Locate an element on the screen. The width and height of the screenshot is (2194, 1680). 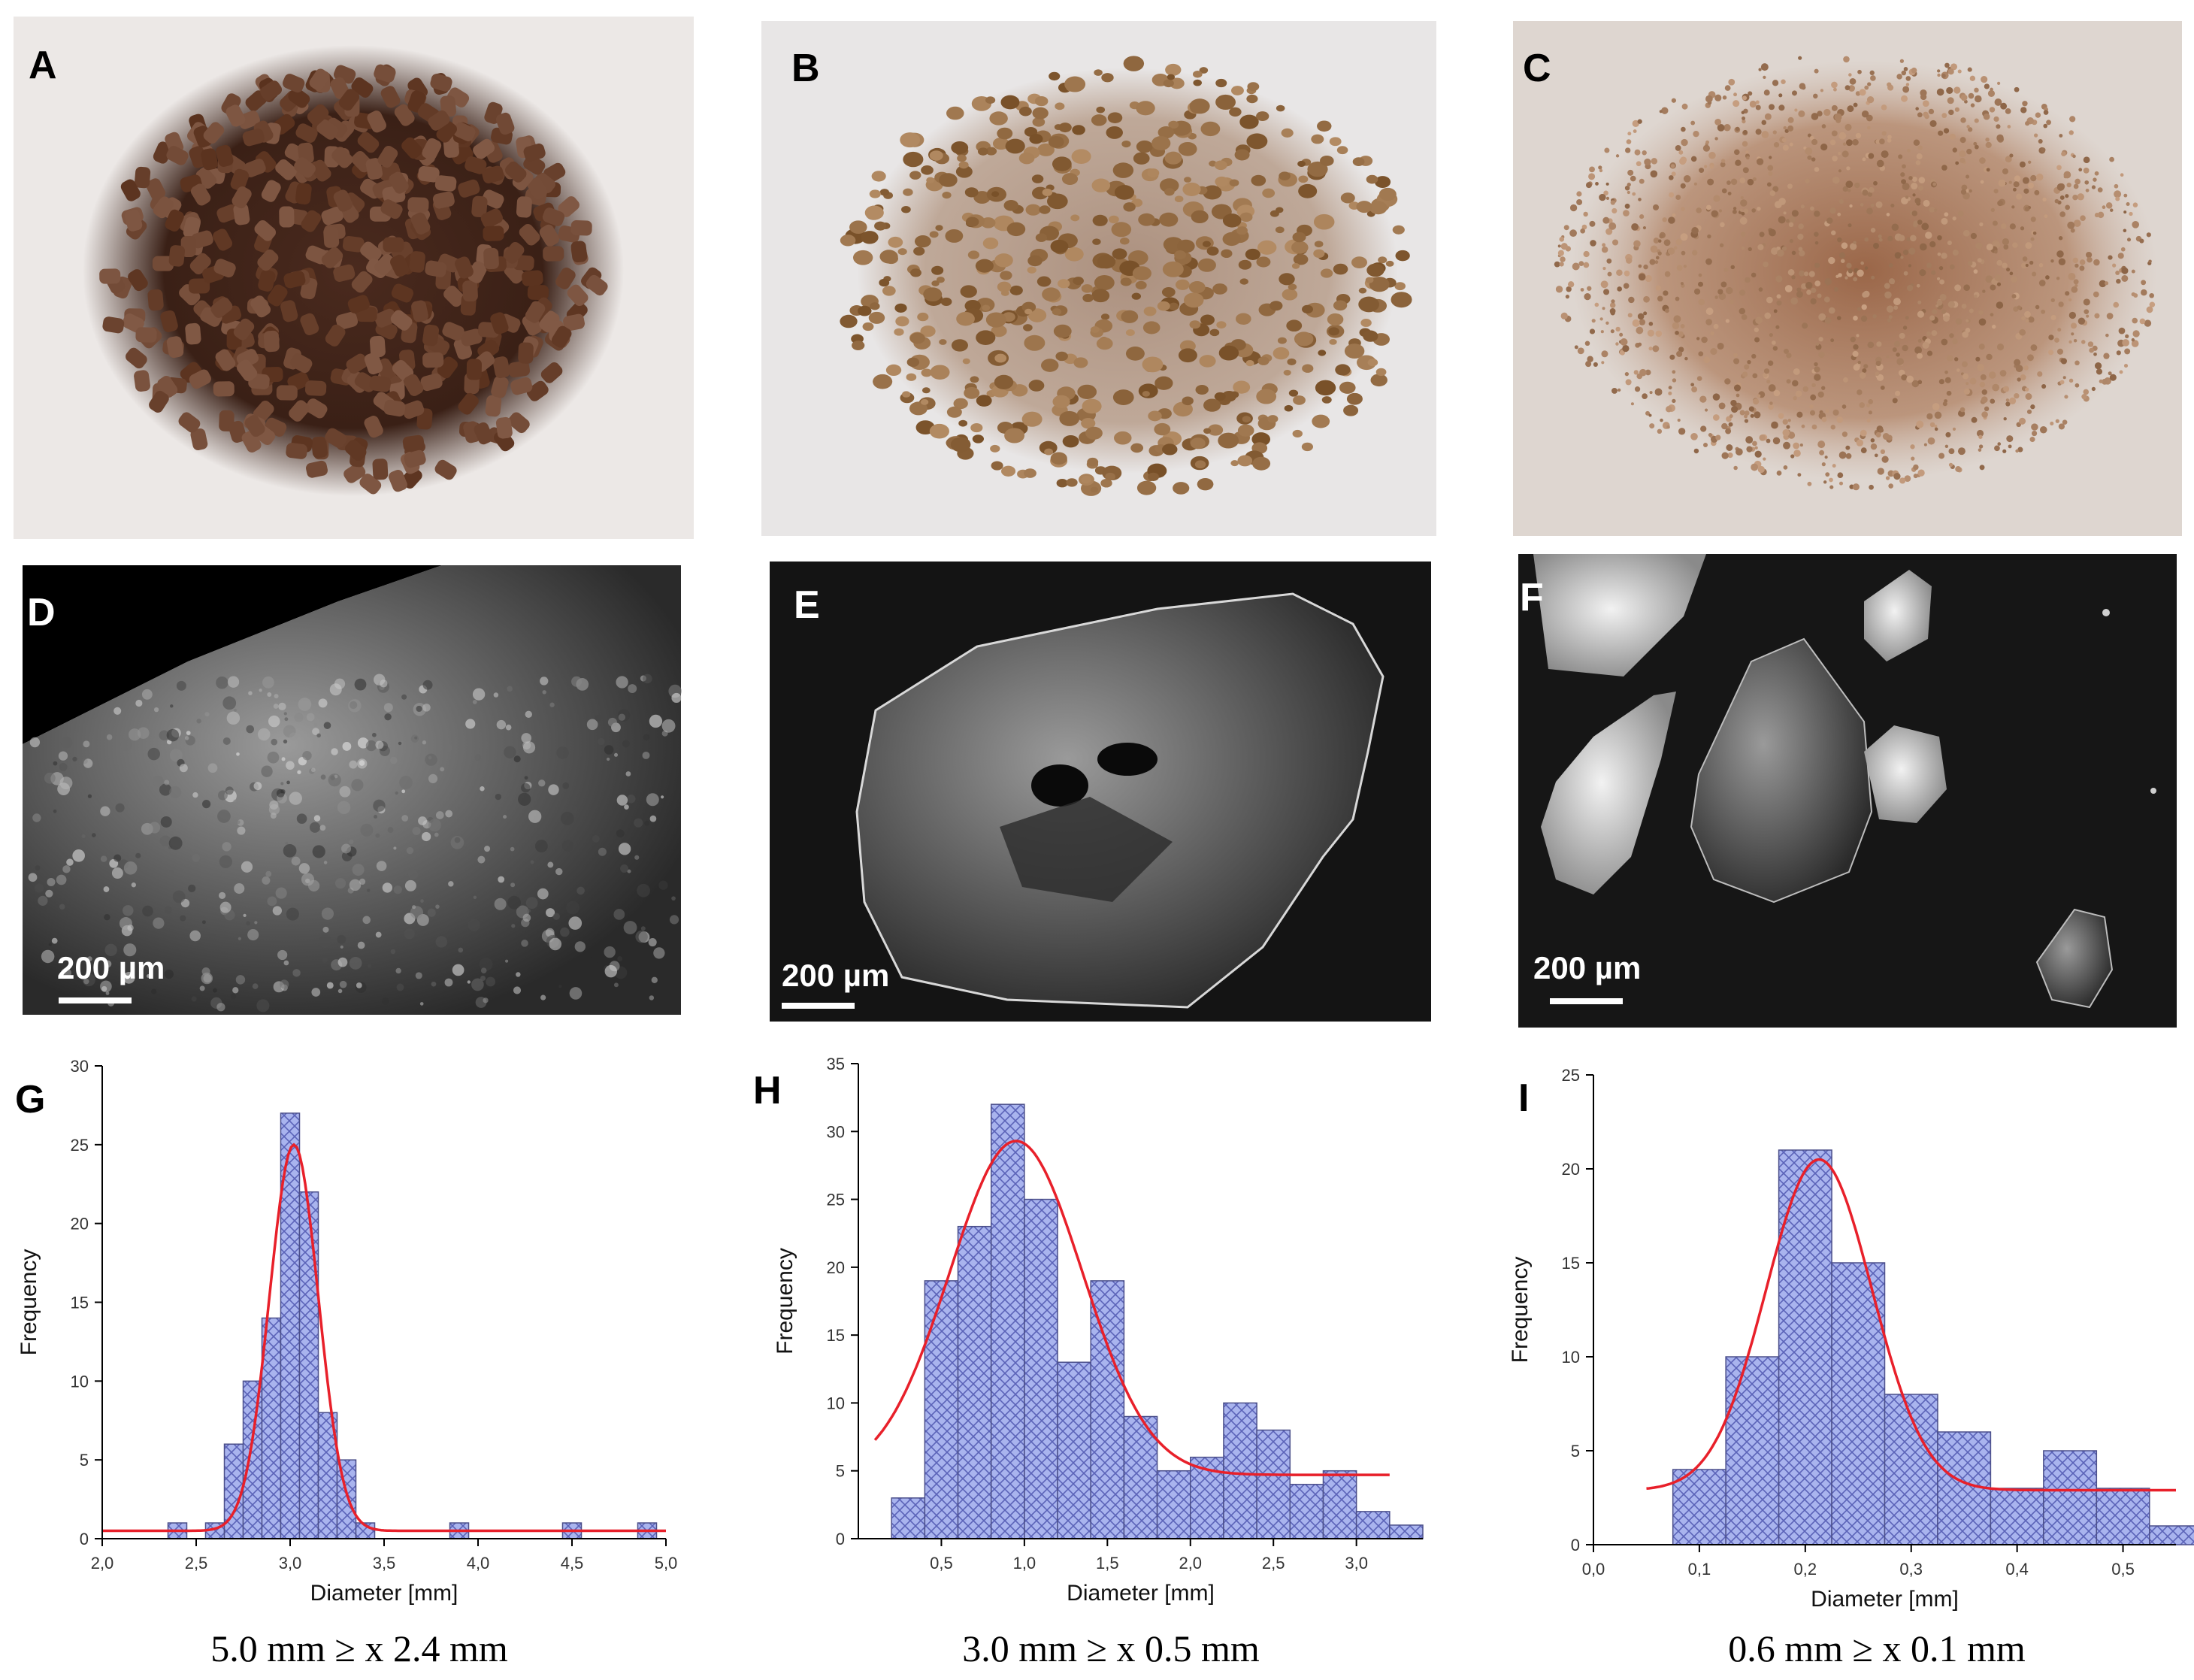
histogram-bar is located at coordinates (1307, 1511).